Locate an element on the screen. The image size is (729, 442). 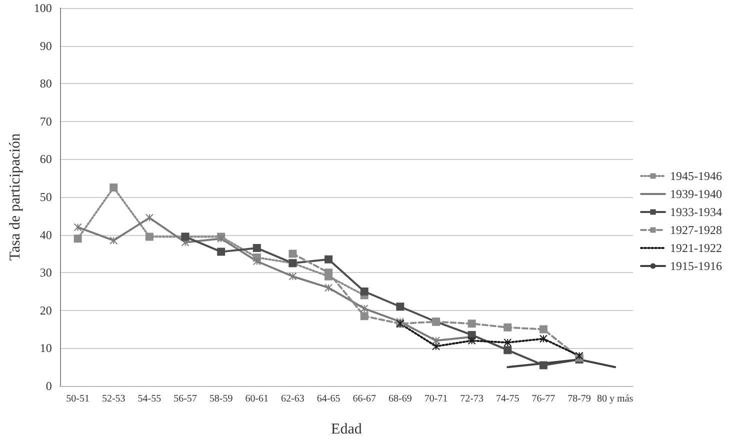
y-tick-label: 30 is located at coordinates (46, 273).